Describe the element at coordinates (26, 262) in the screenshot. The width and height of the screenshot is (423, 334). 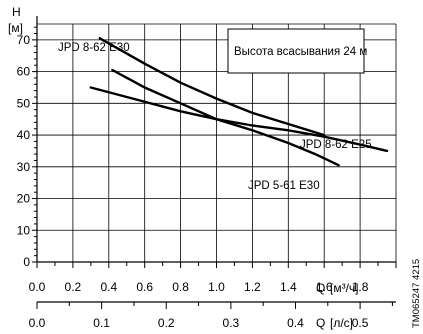
I see `y-tick-label: 0` at that location.